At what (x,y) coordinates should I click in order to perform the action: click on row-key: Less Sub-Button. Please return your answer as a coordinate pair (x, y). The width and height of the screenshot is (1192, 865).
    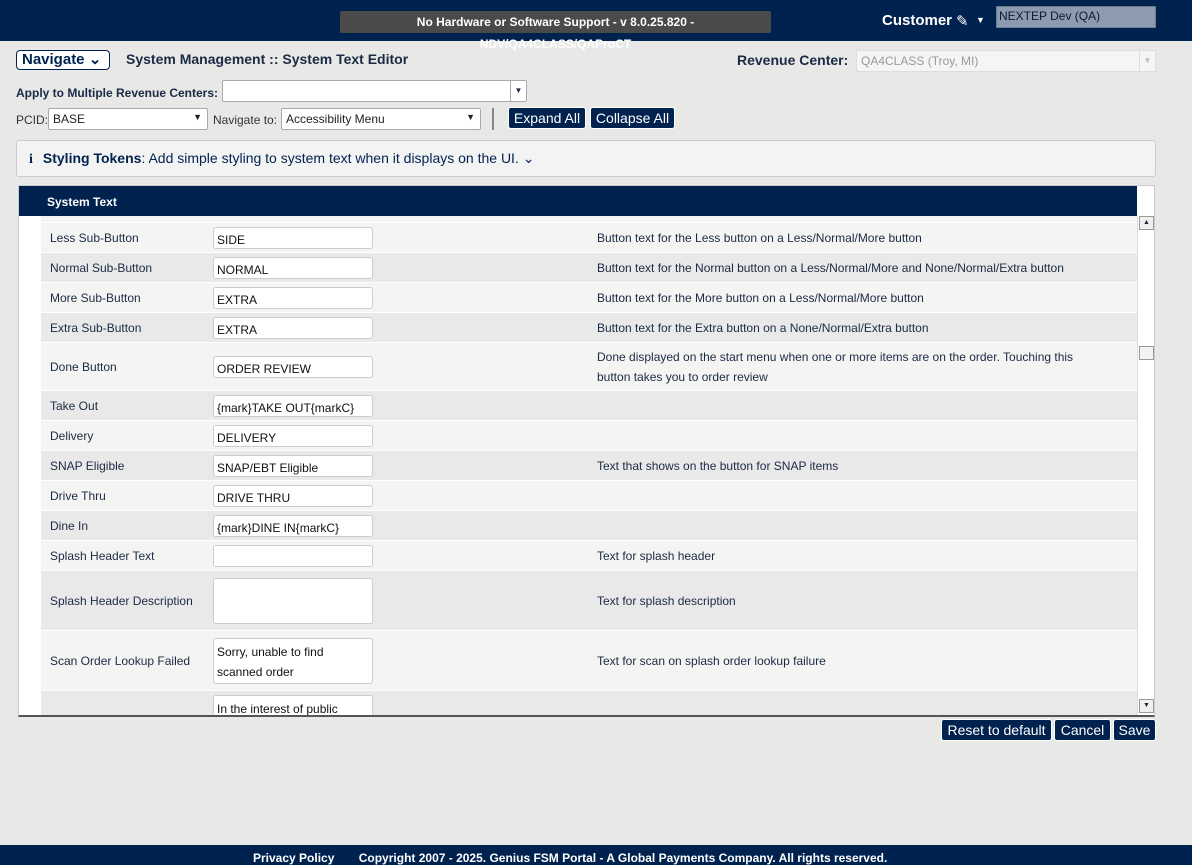
    Looking at the image, I should click on (94, 237).